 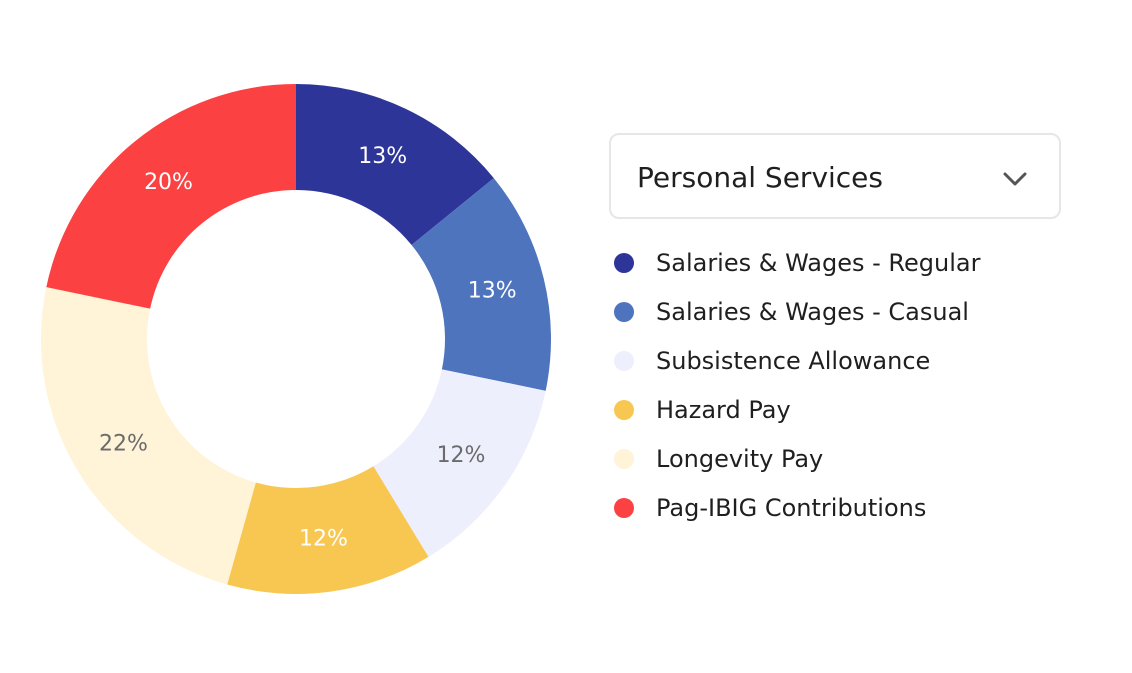 What do you see at coordinates (791, 507) in the screenshot?
I see `legend-label: Pag-IBIG Contributions` at bounding box center [791, 507].